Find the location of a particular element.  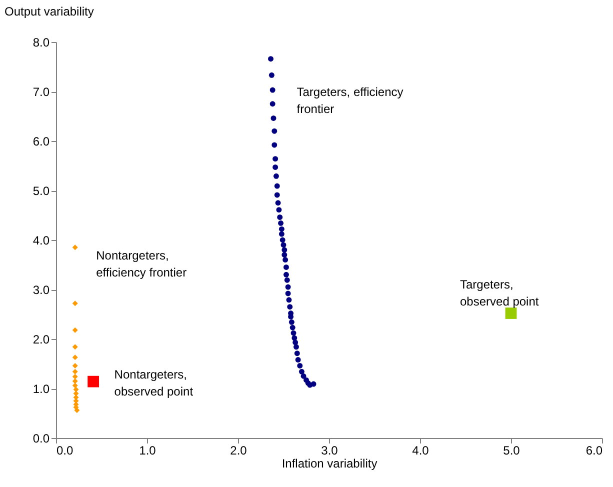

x-axis-title: Inflation variability is located at coordinates (330, 463).